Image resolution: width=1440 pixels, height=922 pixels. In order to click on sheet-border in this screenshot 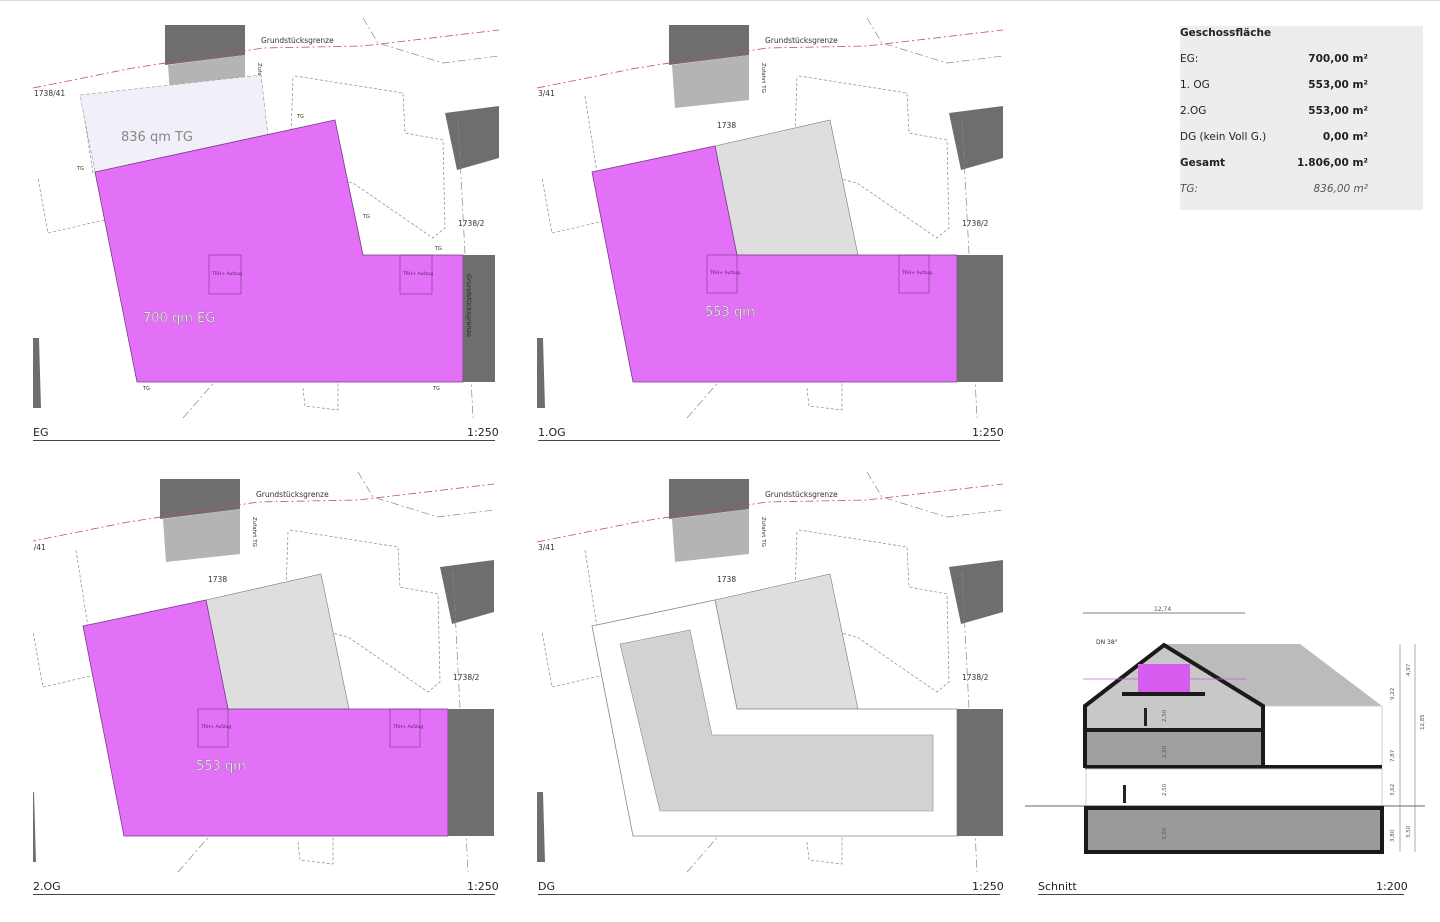, I will do `click(720, 0)`.